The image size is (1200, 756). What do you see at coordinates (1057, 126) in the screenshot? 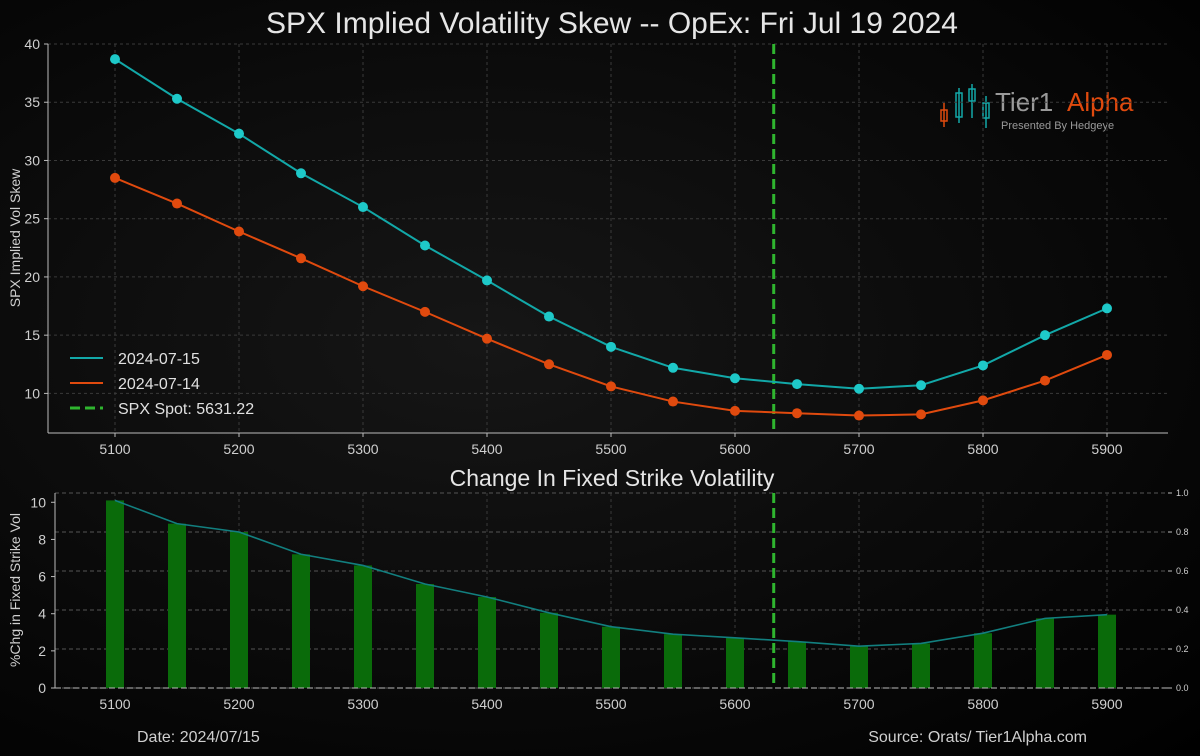
I see `logo-tagline: Presented By Hedgeye` at bounding box center [1057, 126].